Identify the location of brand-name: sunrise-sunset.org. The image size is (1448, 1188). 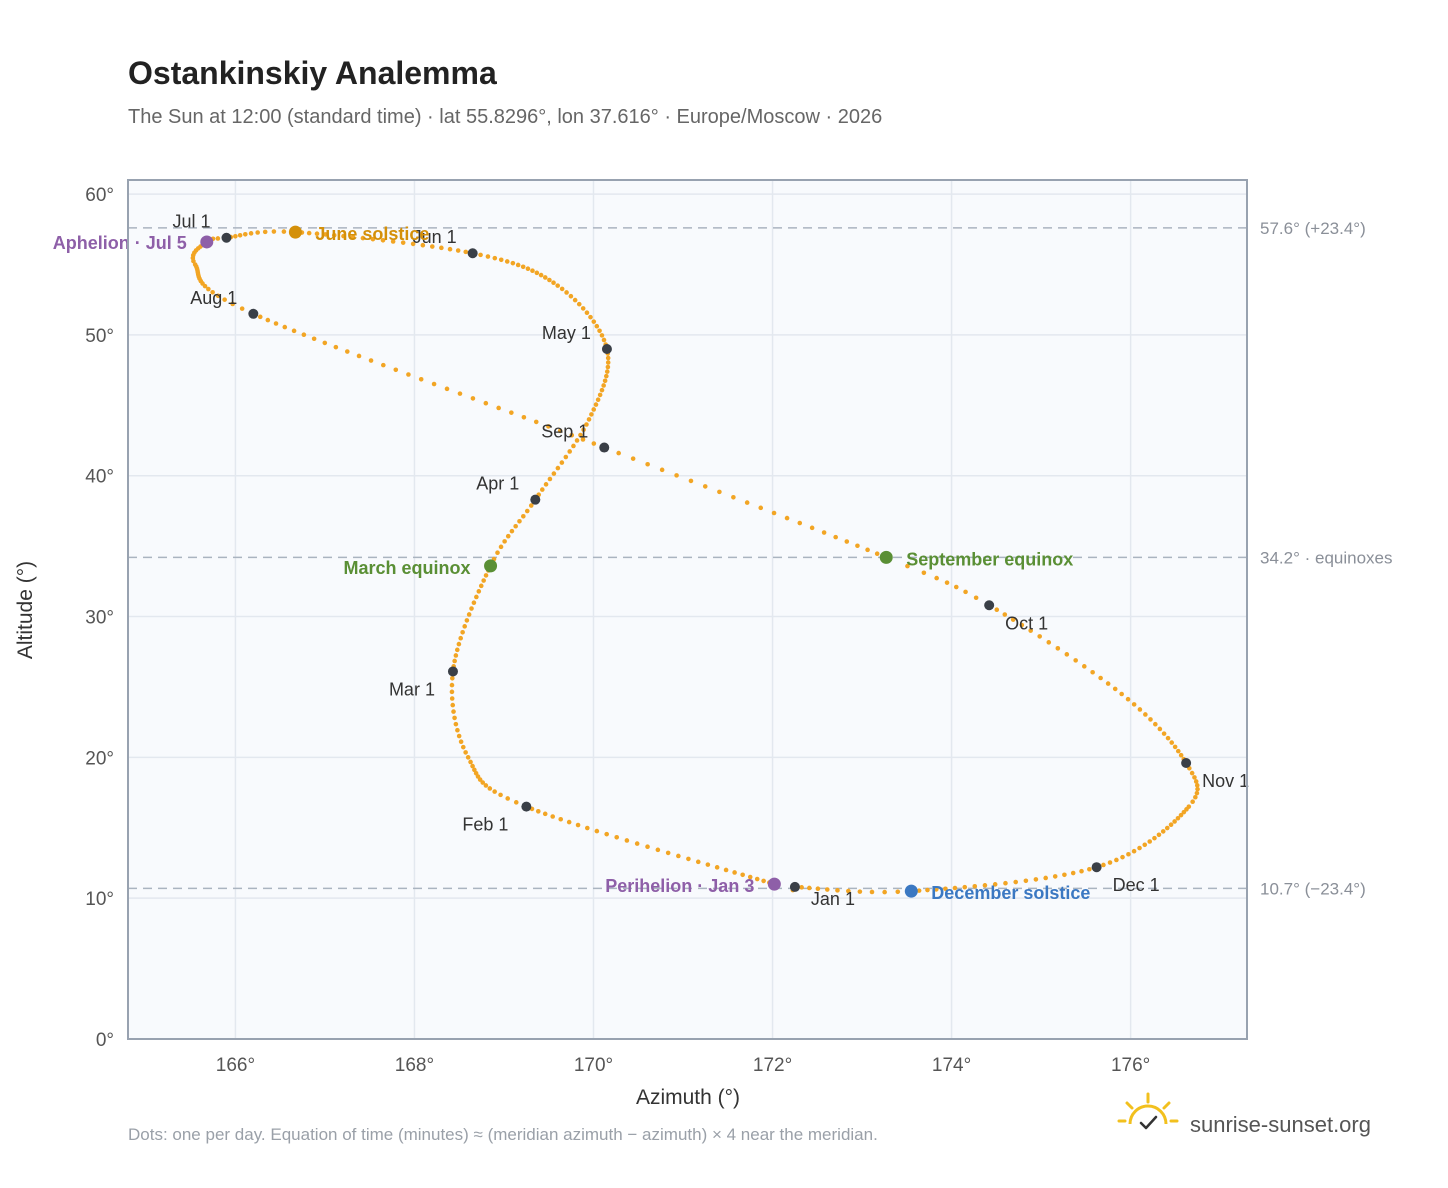
(1280, 1124).